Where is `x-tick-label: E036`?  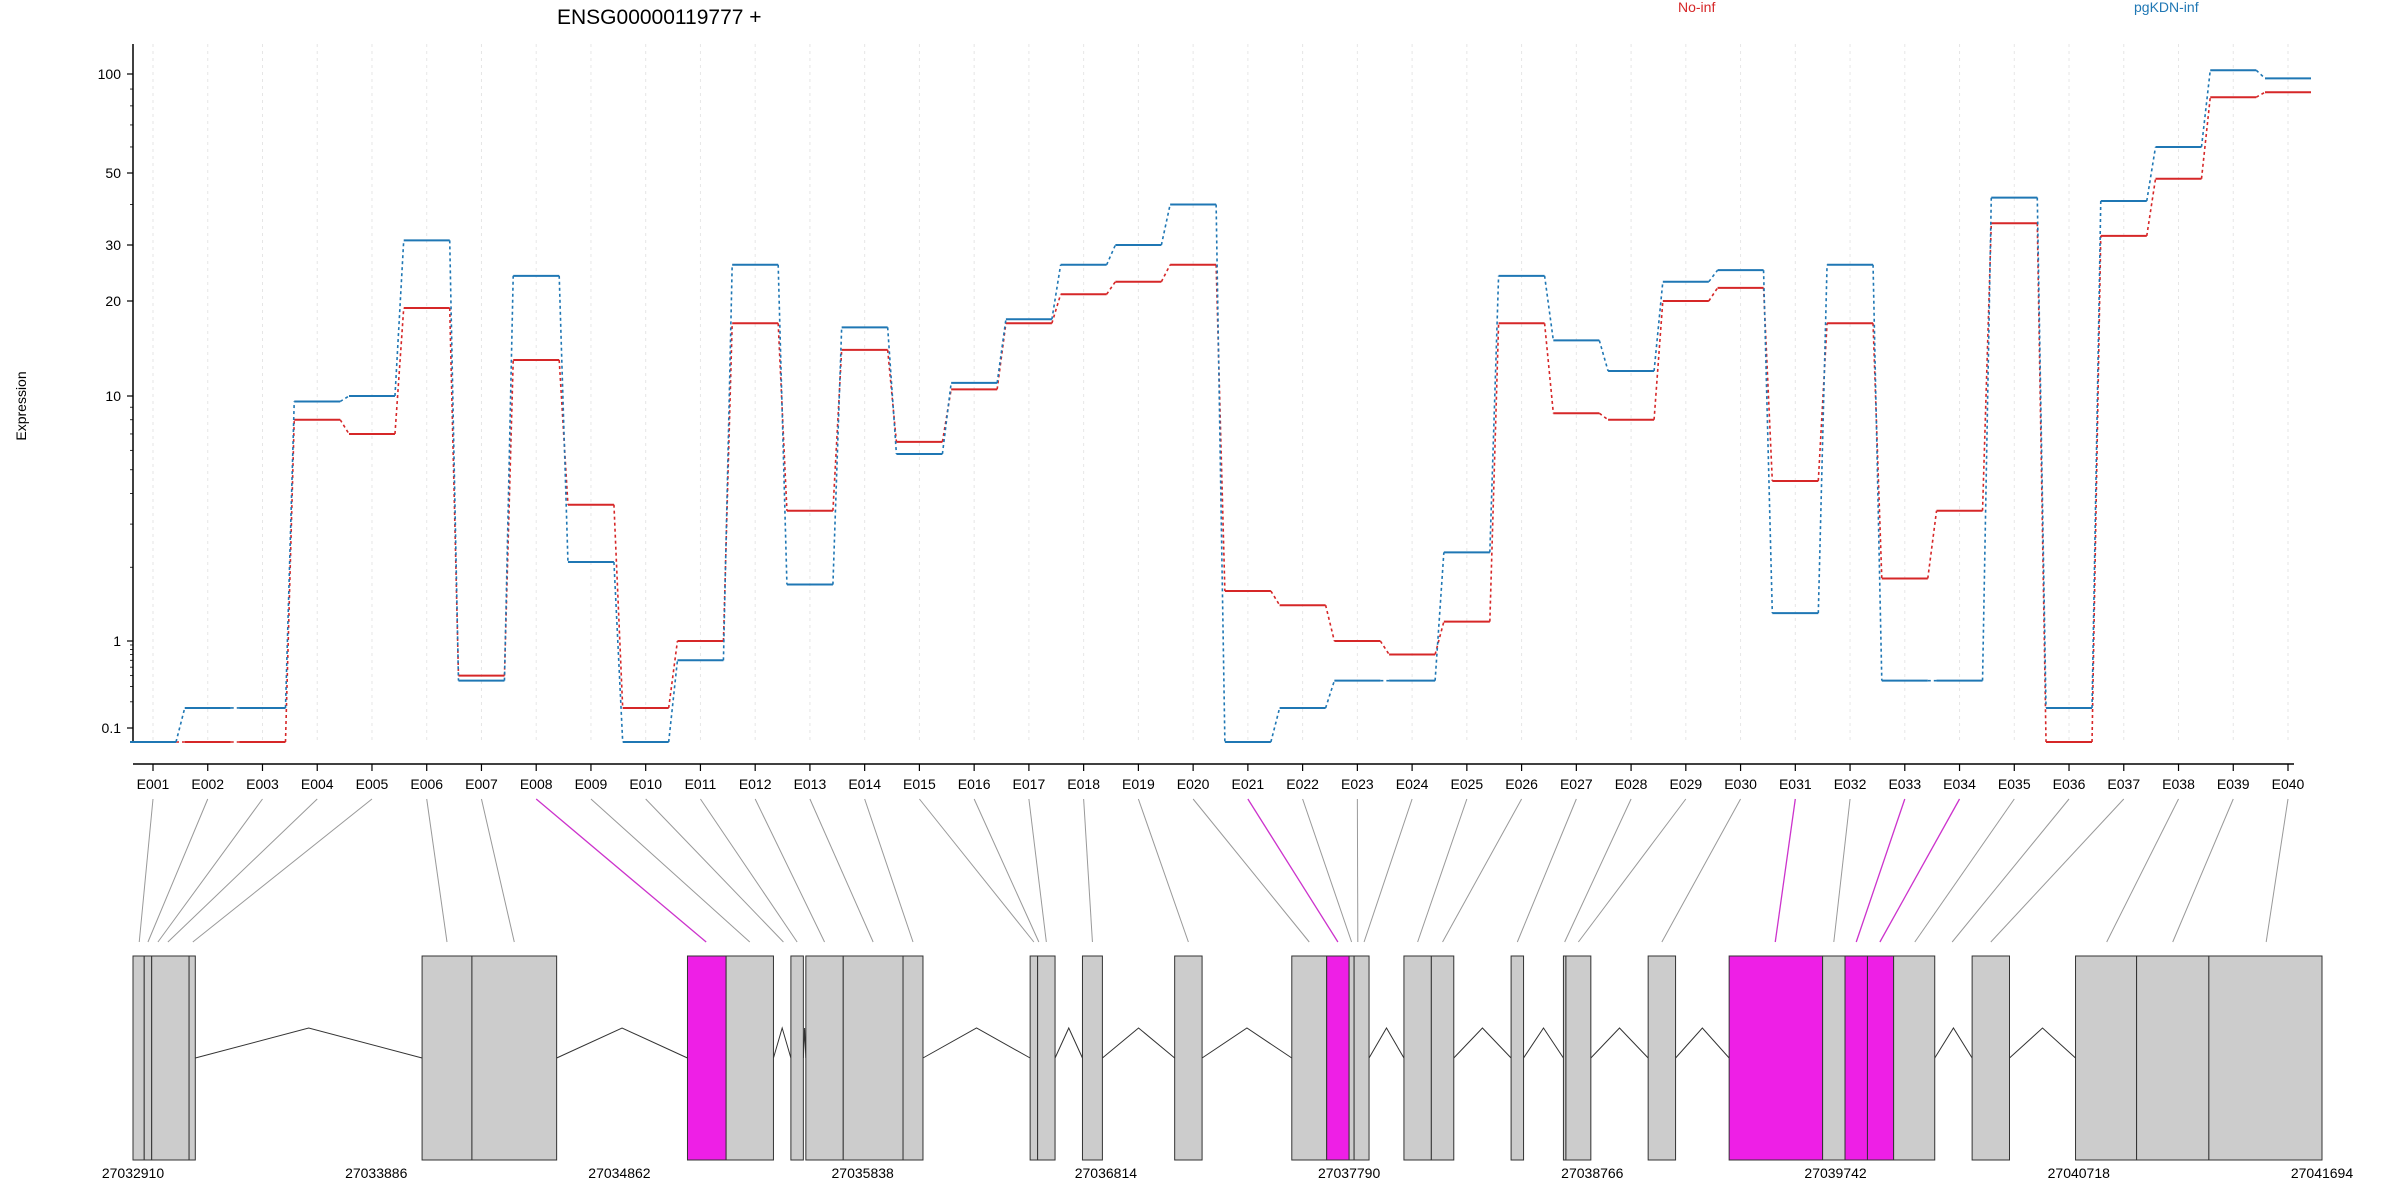
x-tick-label: E036 is located at coordinates (2069, 784).